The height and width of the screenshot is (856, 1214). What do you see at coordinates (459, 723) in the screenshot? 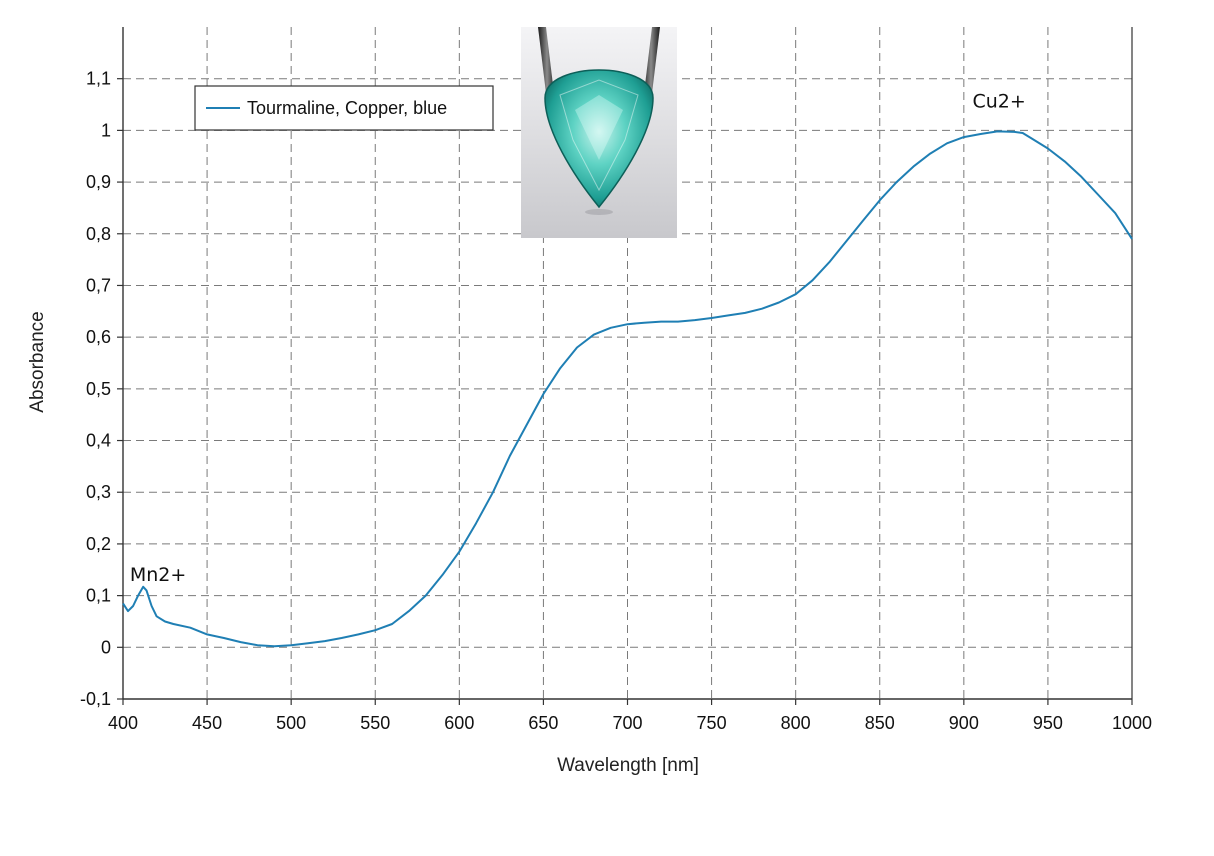
I see `x-tick-label: 600` at bounding box center [459, 723].